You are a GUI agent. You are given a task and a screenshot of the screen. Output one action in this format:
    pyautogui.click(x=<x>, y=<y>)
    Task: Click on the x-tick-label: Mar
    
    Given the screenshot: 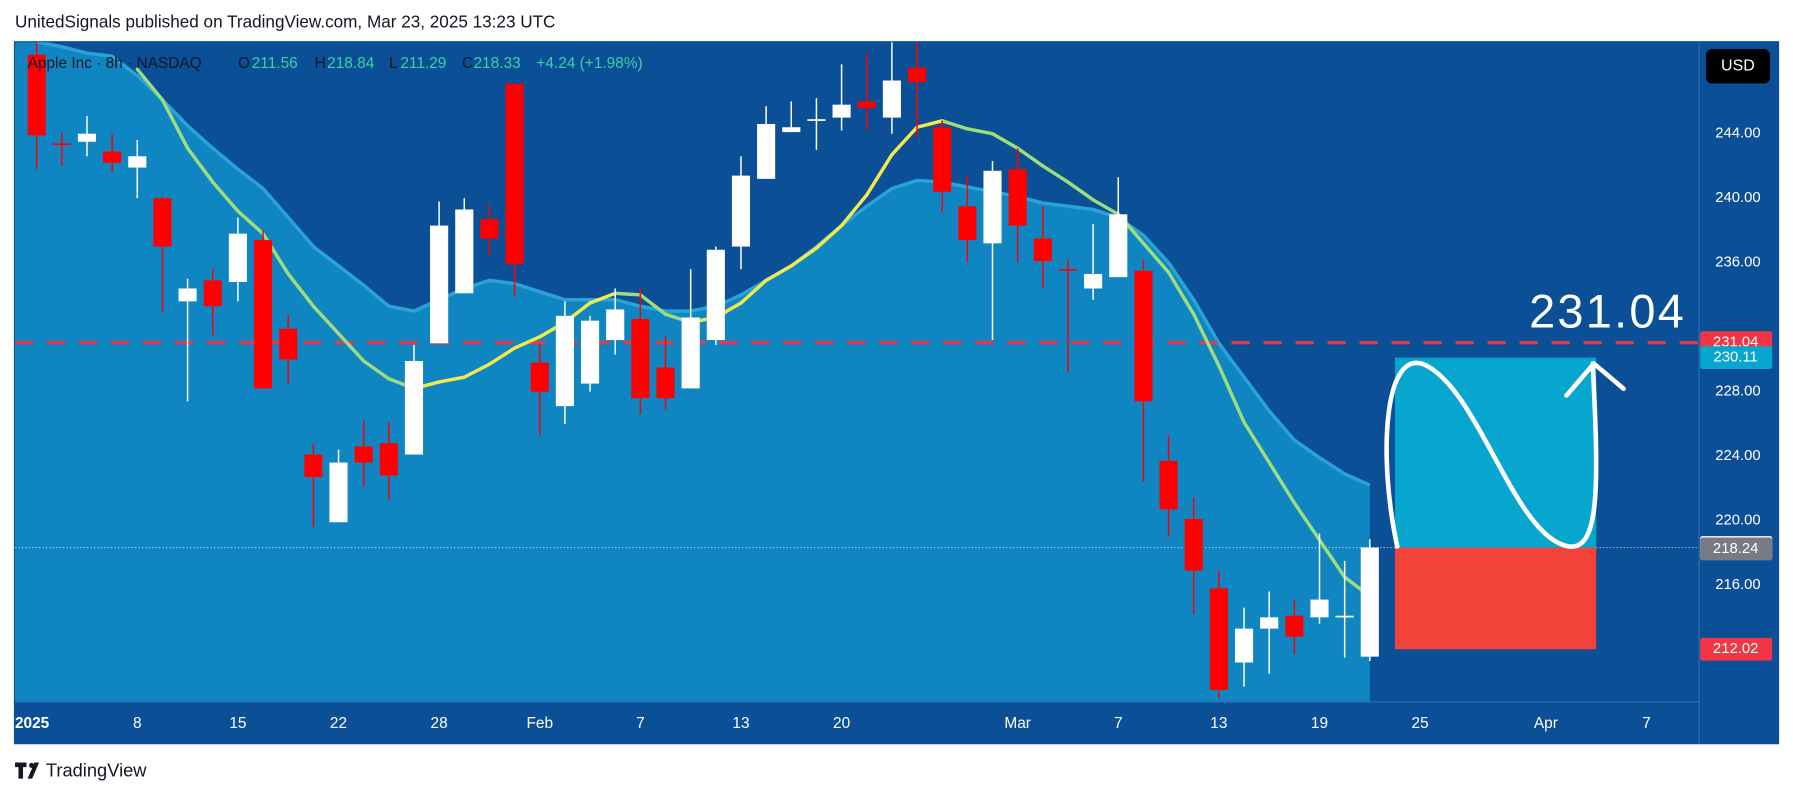 What is the action you would take?
    pyautogui.click(x=1017, y=723)
    